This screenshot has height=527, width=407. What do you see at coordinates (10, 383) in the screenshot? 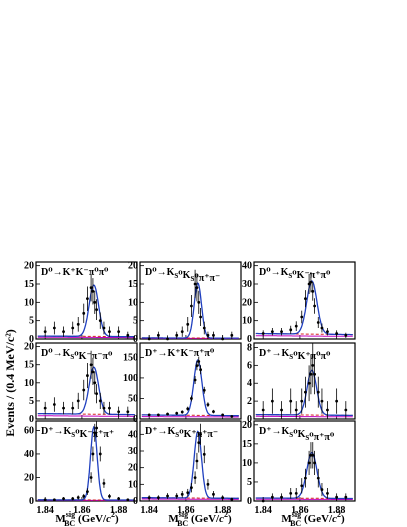
I see `y-axis-label: Events / (0.4 MeV/c²)` at bounding box center [10, 383].